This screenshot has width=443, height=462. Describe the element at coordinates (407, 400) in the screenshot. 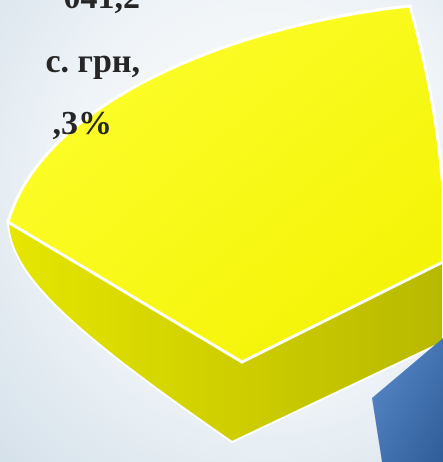

I see `blue-slice` at that location.